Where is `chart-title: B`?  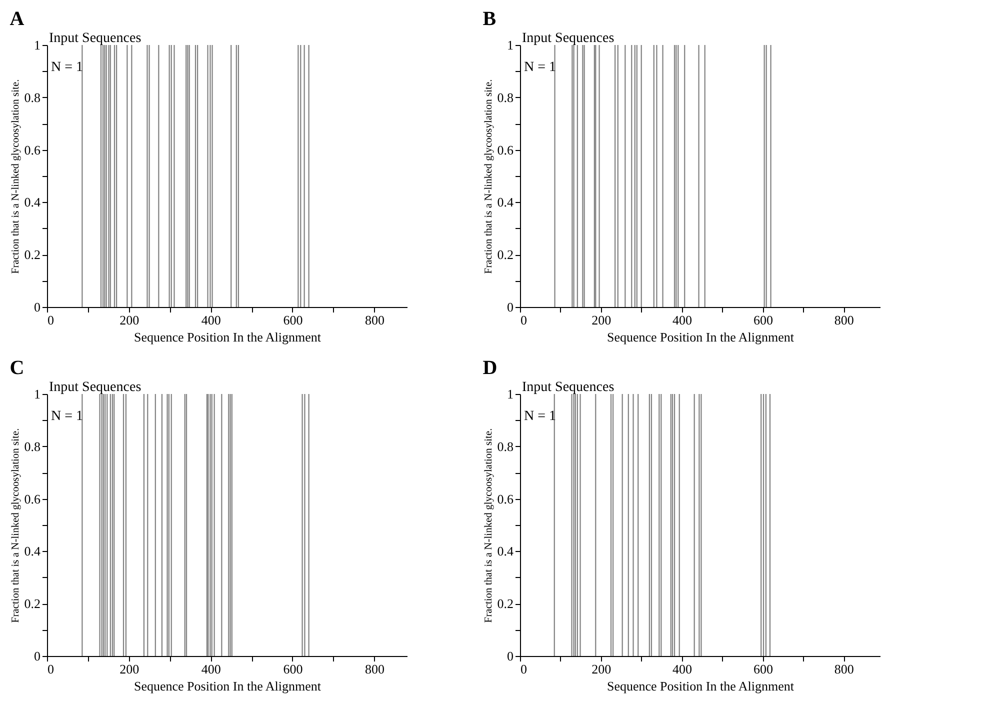
chart-title: B is located at coordinates (489, 19).